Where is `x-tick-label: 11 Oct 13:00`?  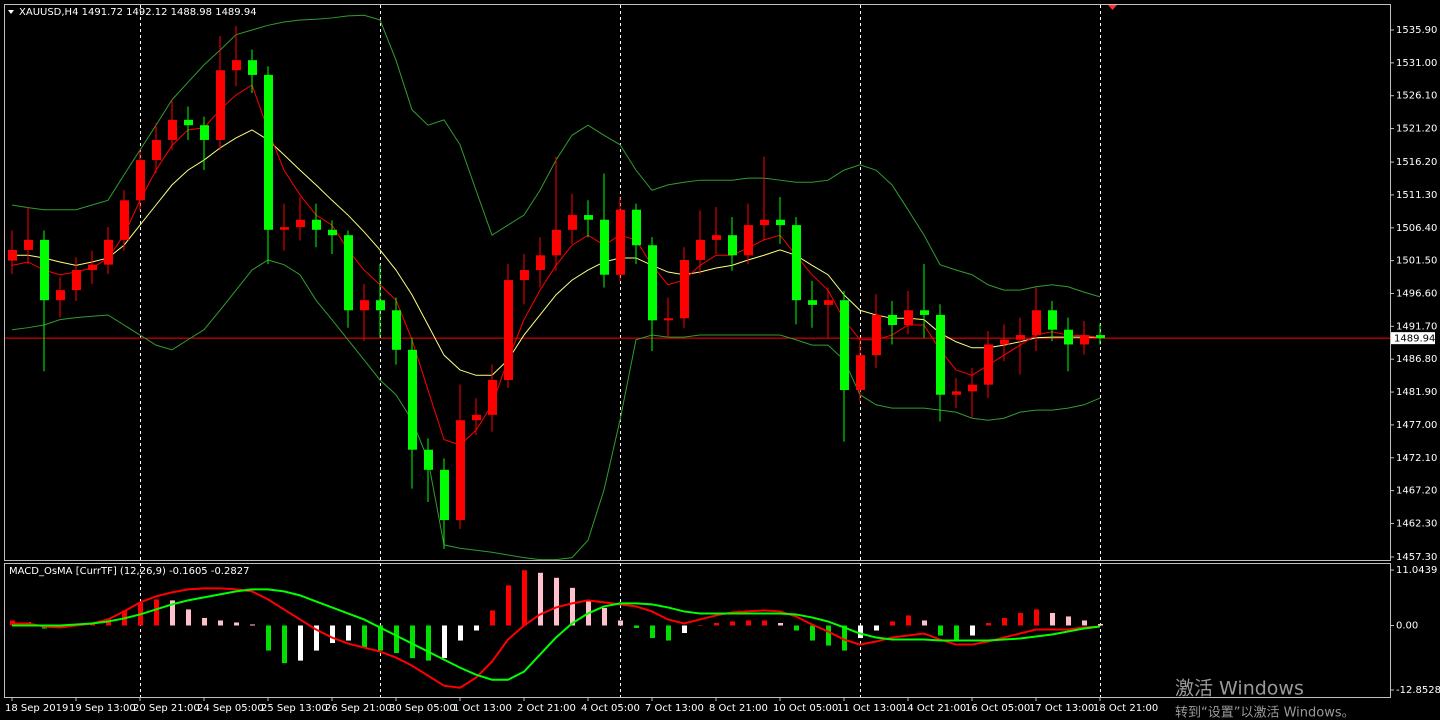 x-tick-label: 11 Oct 13:00 is located at coordinates (869, 708).